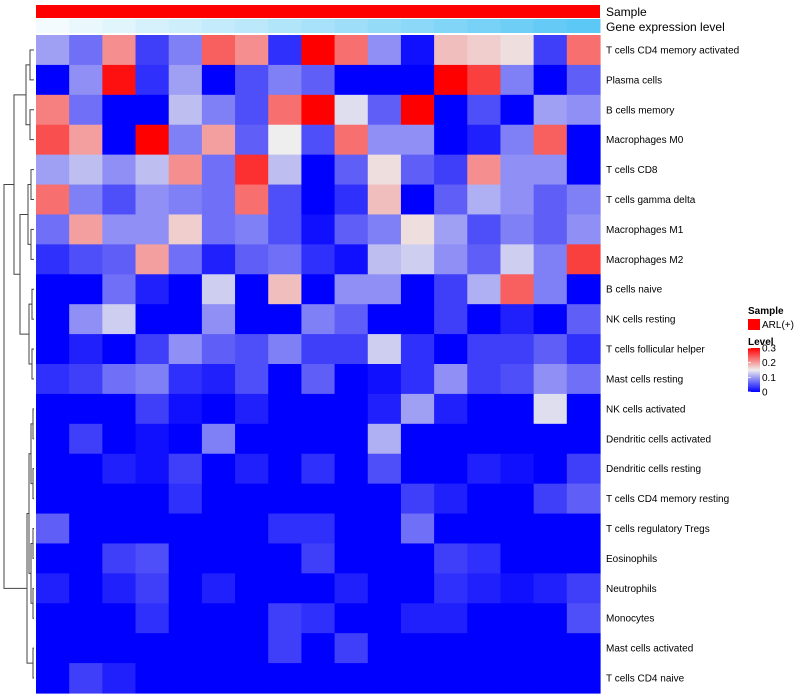  I want to click on row-label: T cells CD4 memory activated, so click(672, 51).